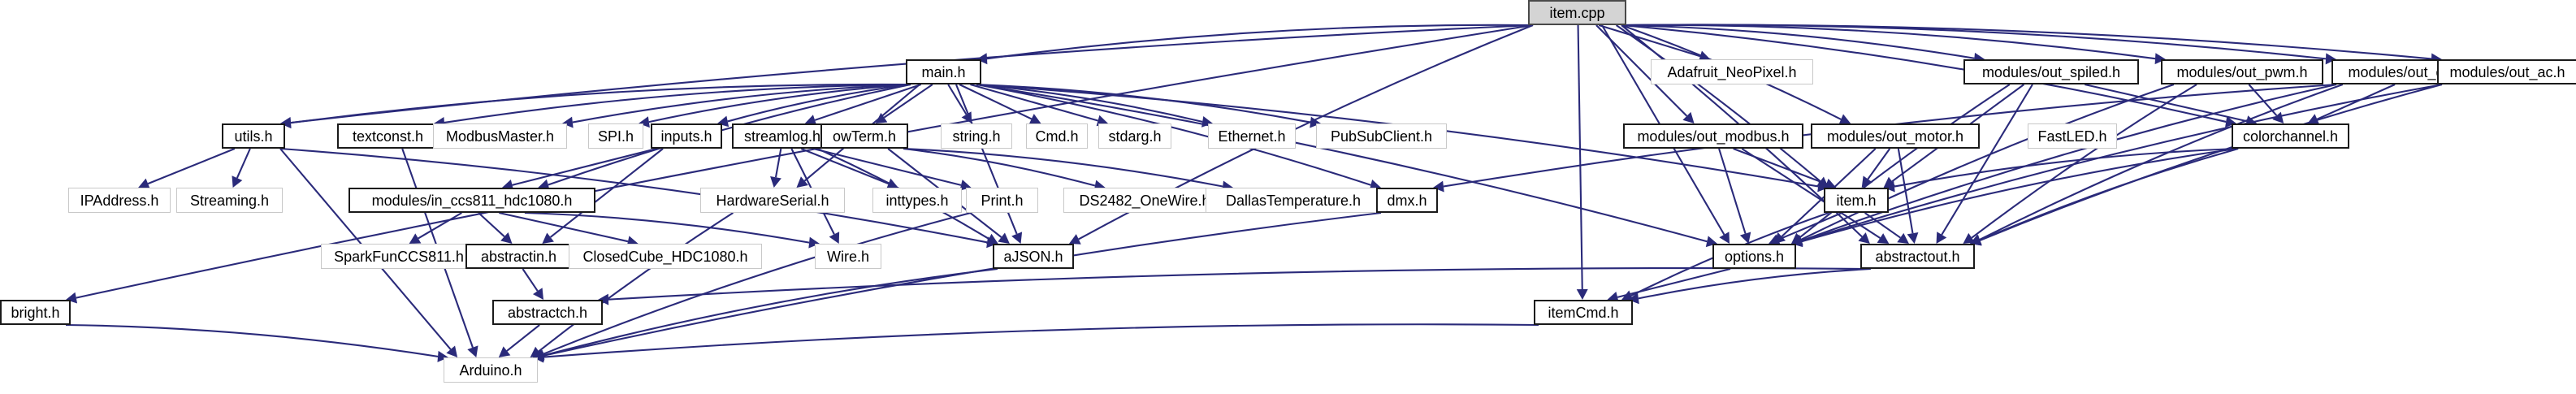 This screenshot has height=394, width=2576. What do you see at coordinates (1577, 12) in the screenshot?
I see `graph-node-item-cpp: item.cpp` at bounding box center [1577, 12].